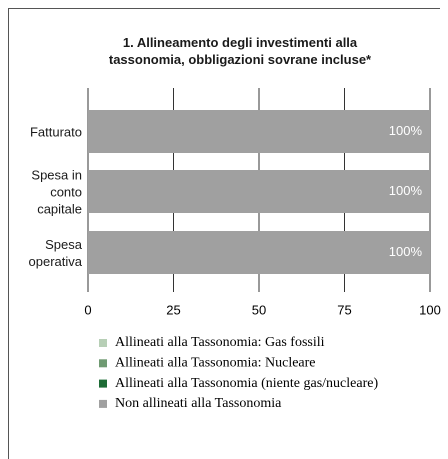 The image size is (448, 459). What do you see at coordinates (55, 252) in the screenshot?
I see `y-tick-label: Spesa operativa` at bounding box center [55, 252].